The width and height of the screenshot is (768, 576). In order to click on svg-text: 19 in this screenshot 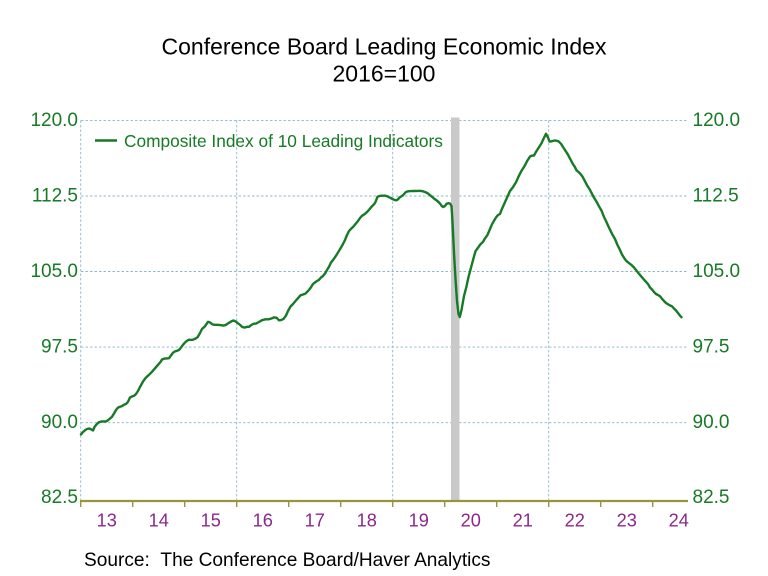, I will do `click(419, 520)`.